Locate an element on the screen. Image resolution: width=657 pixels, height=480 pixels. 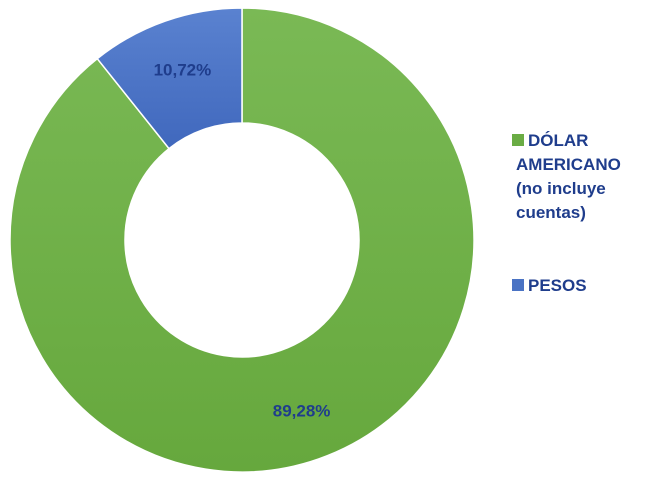
data-label-pesos: 10,72% is located at coordinates (183, 70).